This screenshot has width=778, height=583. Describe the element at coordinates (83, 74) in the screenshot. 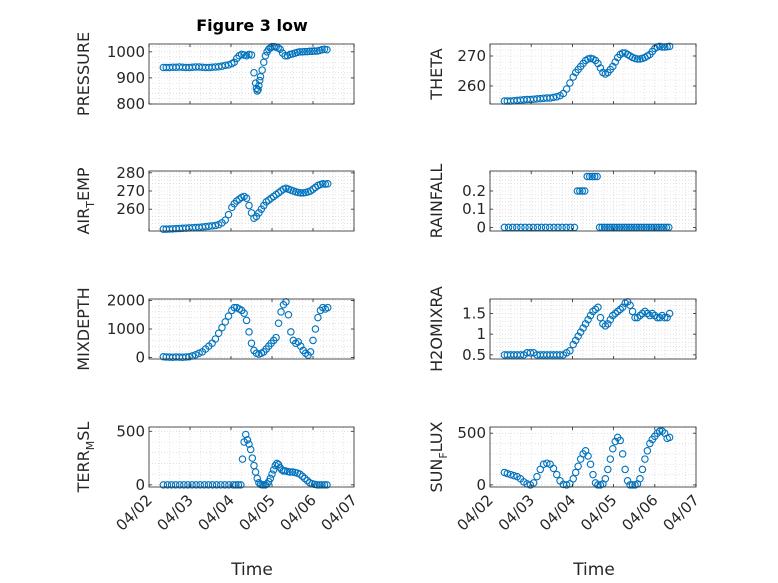

I see `y-axis-label: PRESSURE` at that location.